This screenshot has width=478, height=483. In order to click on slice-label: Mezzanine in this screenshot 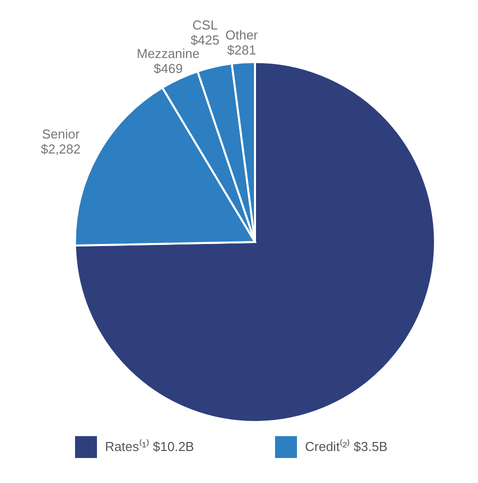, I will do `click(168, 54)`.